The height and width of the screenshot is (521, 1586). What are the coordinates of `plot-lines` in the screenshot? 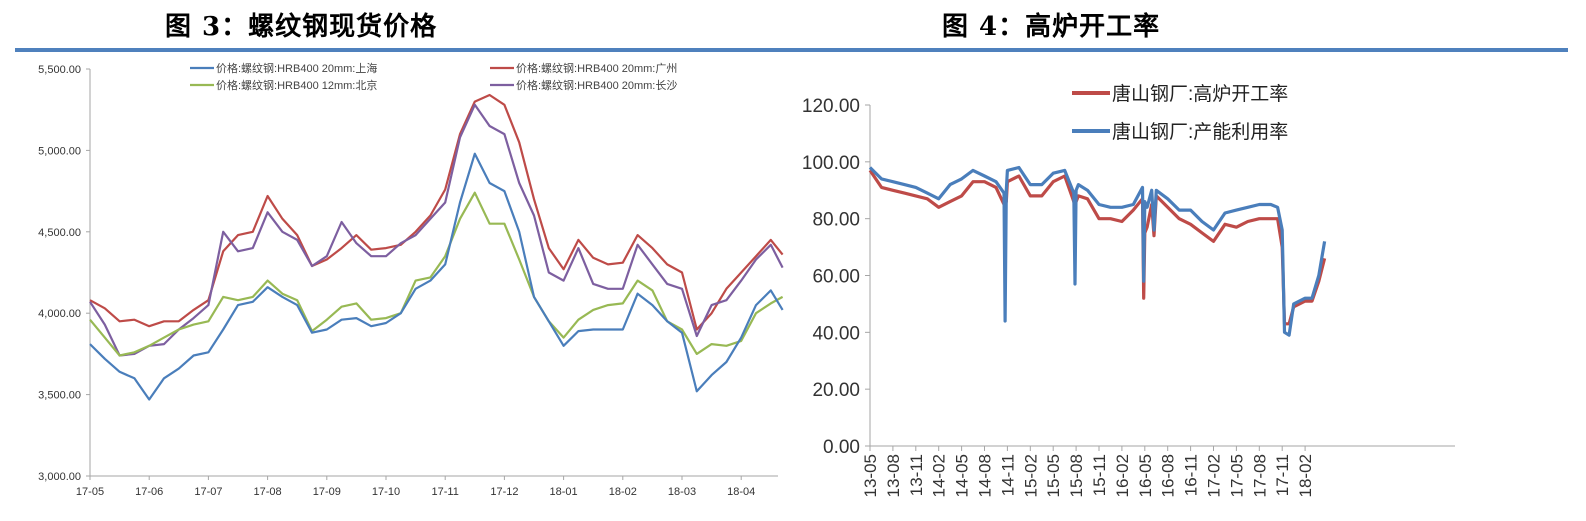 It's located at (1097, 251).